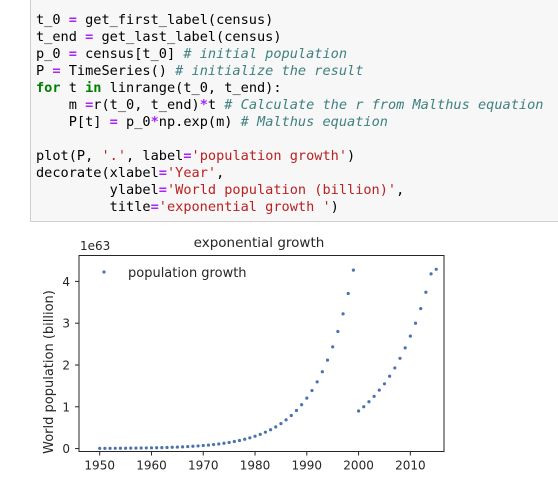 The width and height of the screenshot is (558, 477). What do you see at coordinates (66, 407) in the screenshot?
I see `y-tick-label: 1` at bounding box center [66, 407].